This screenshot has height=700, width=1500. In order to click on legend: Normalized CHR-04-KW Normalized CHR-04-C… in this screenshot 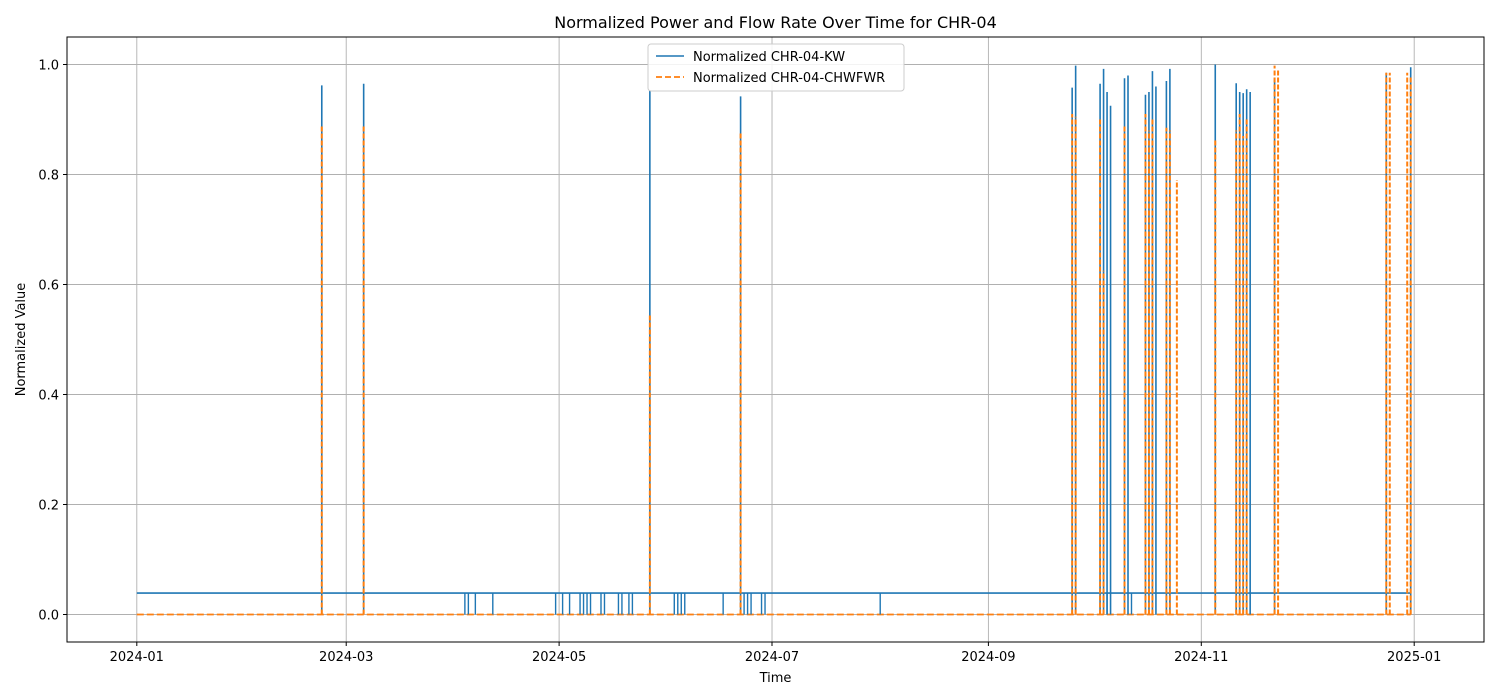, I will do `click(776, 67)`.